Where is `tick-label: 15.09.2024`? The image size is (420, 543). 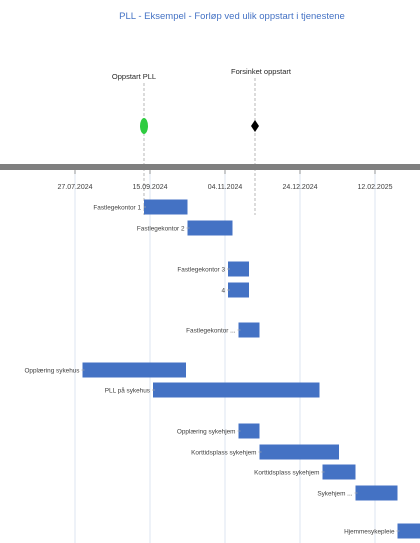 tick-label: 15.09.2024 is located at coordinates (149, 187).